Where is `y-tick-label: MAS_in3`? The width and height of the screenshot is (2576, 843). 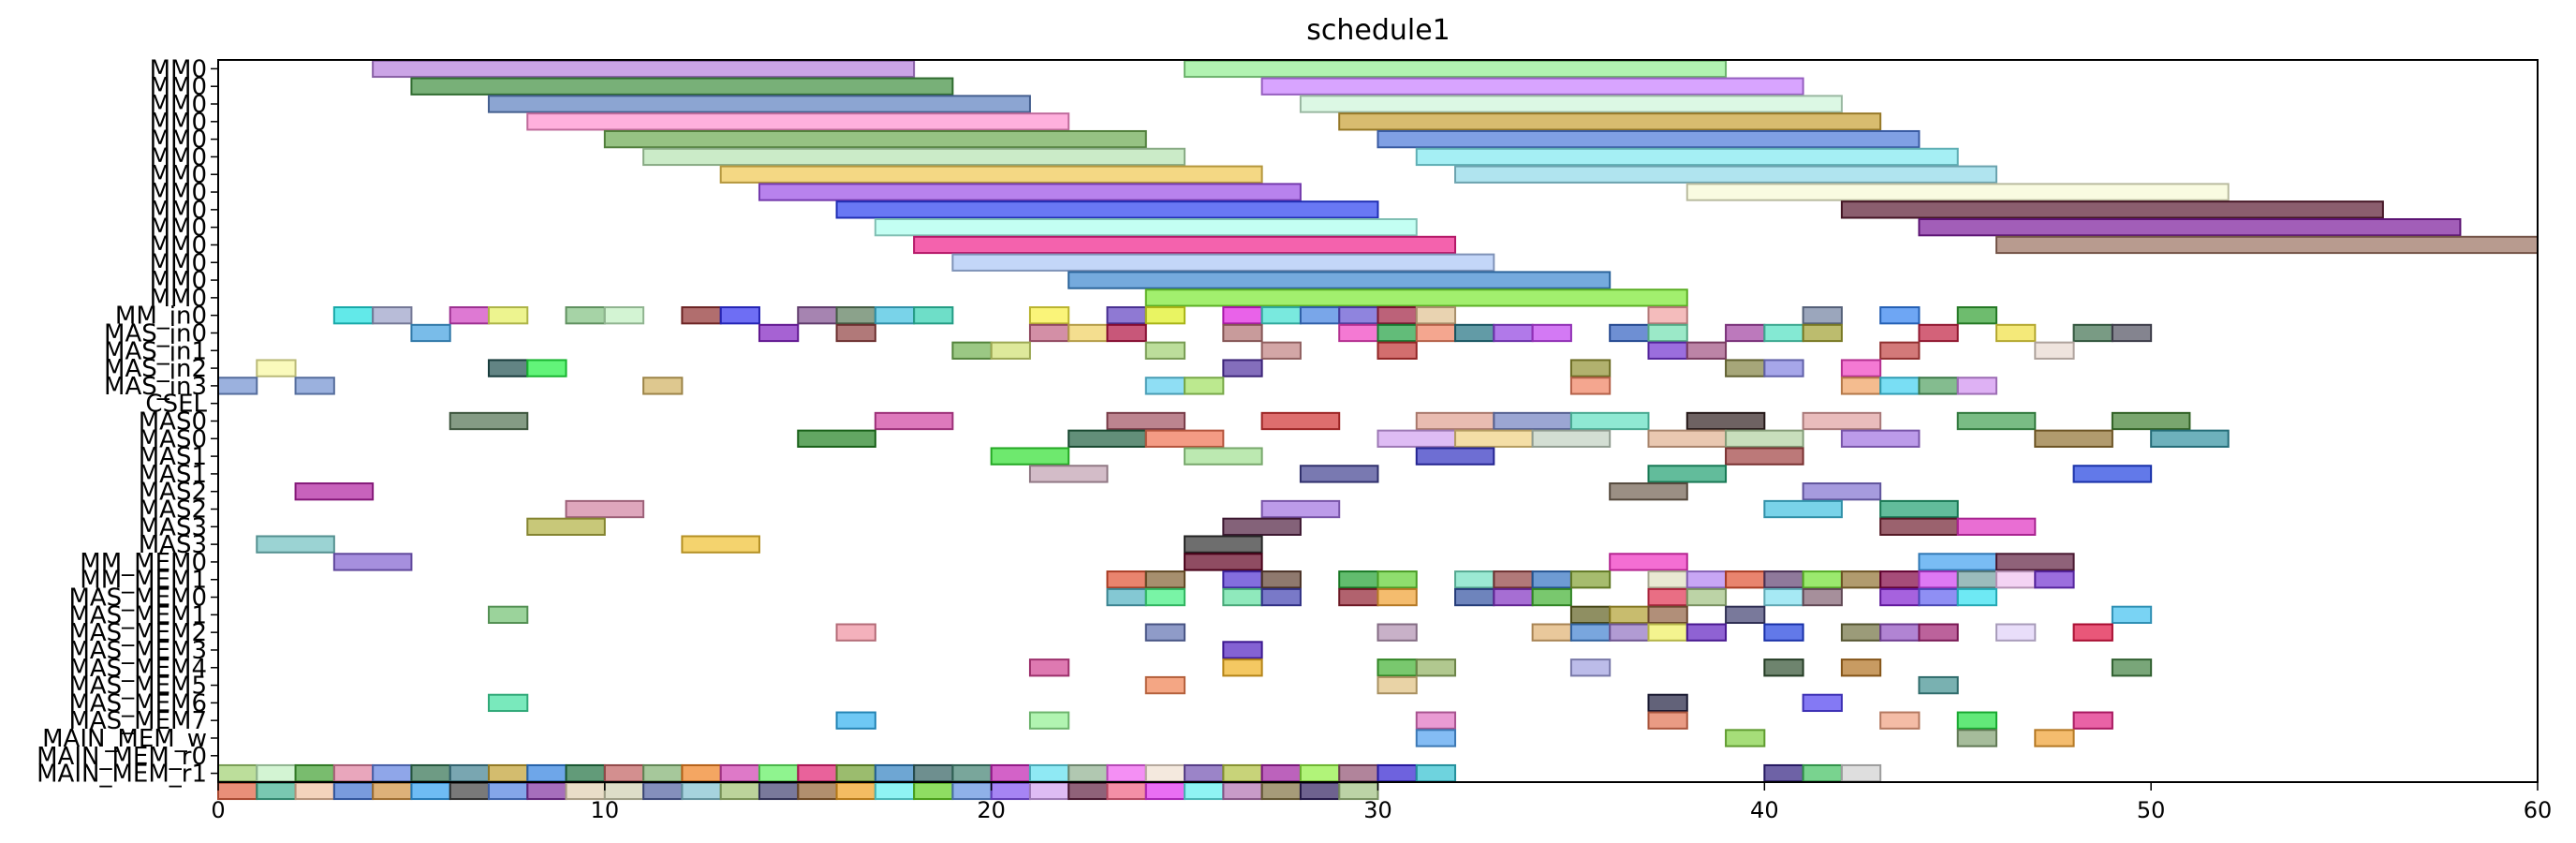
y-tick-label: MAS_in3 is located at coordinates (155, 387).